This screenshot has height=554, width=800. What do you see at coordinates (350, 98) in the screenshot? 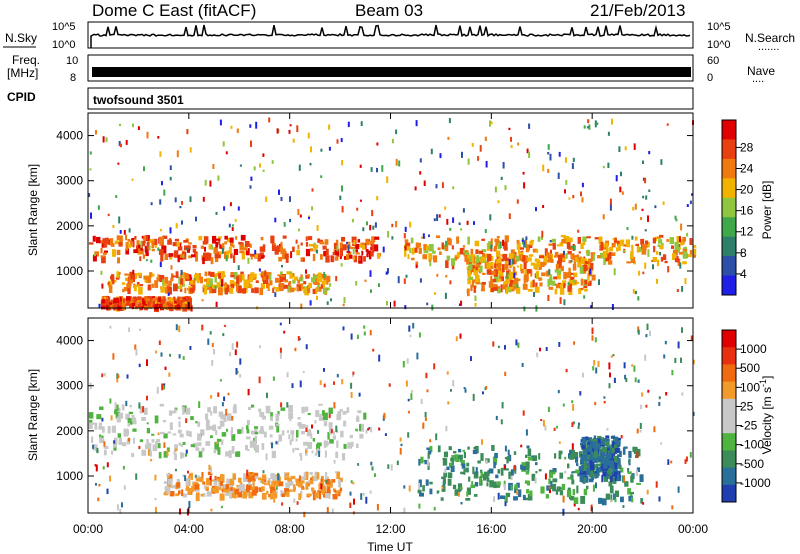
I see `cpid-strip: CPID twofsound 3501` at bounding box center [350, 98].